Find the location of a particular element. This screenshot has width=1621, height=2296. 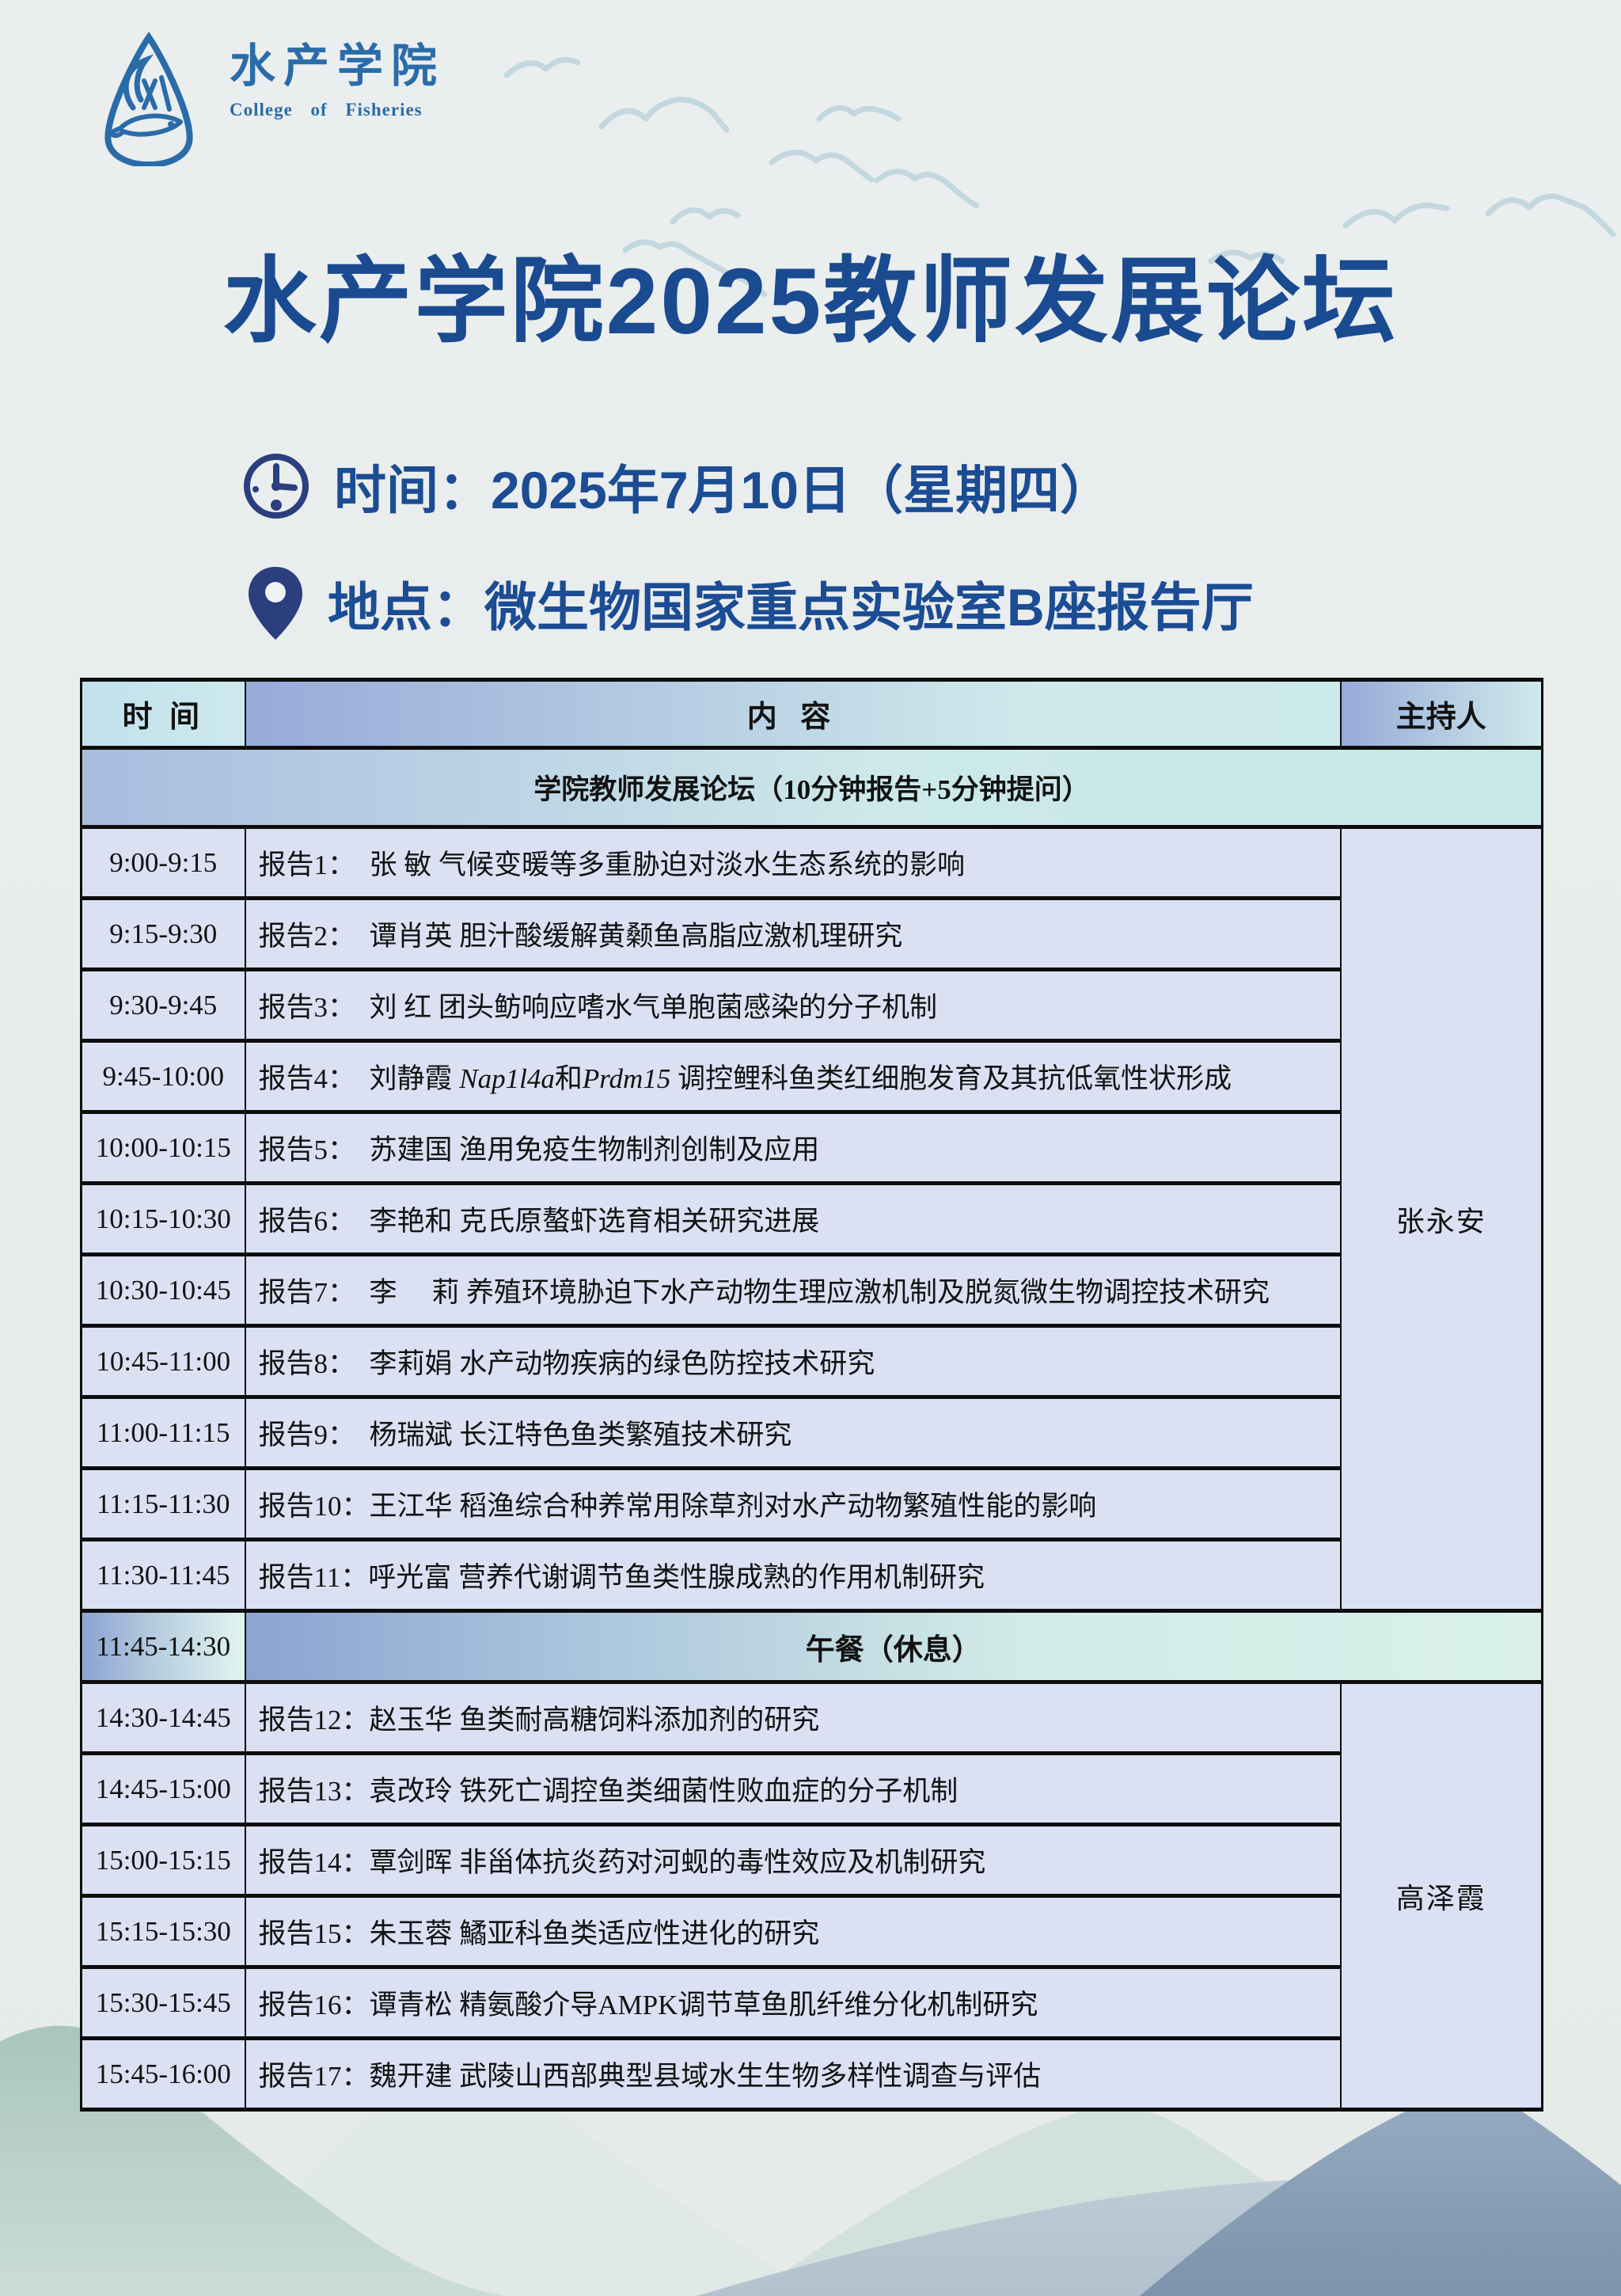

schedule-time-cell: 15:15-15:30 is located at coordinates (163, 1931).